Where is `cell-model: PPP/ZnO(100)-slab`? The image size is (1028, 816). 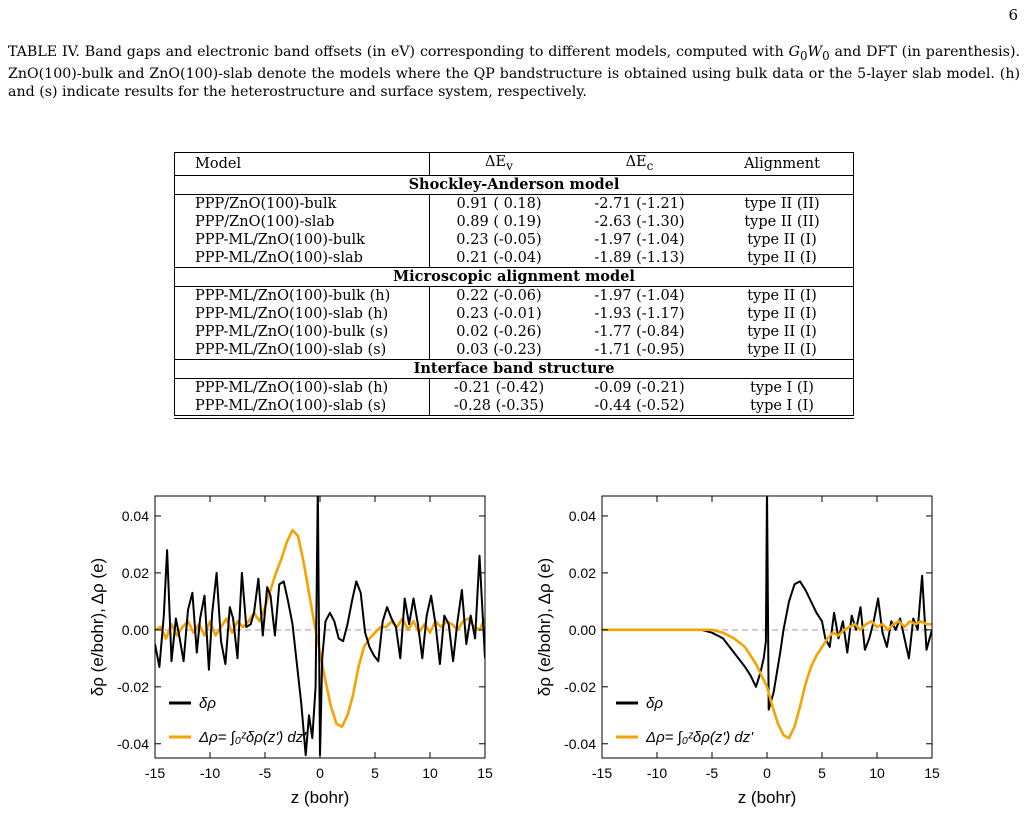
cell-model: PPP/ZnO(100)-slab is located at coordinates (302, 221).